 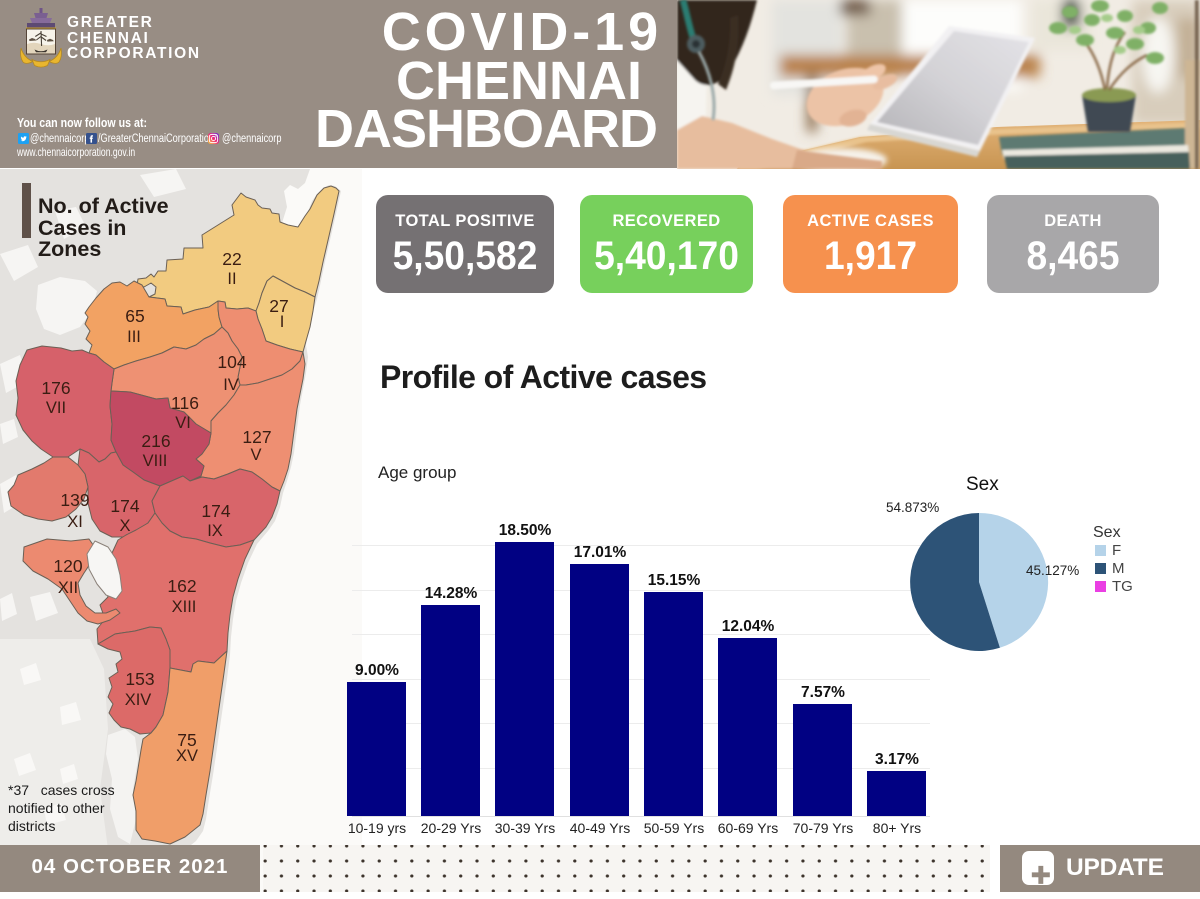 What do you see at coordinates (124, 526) in the screenshot?
I see `svg-text: X` at bounding box center [124, 526].